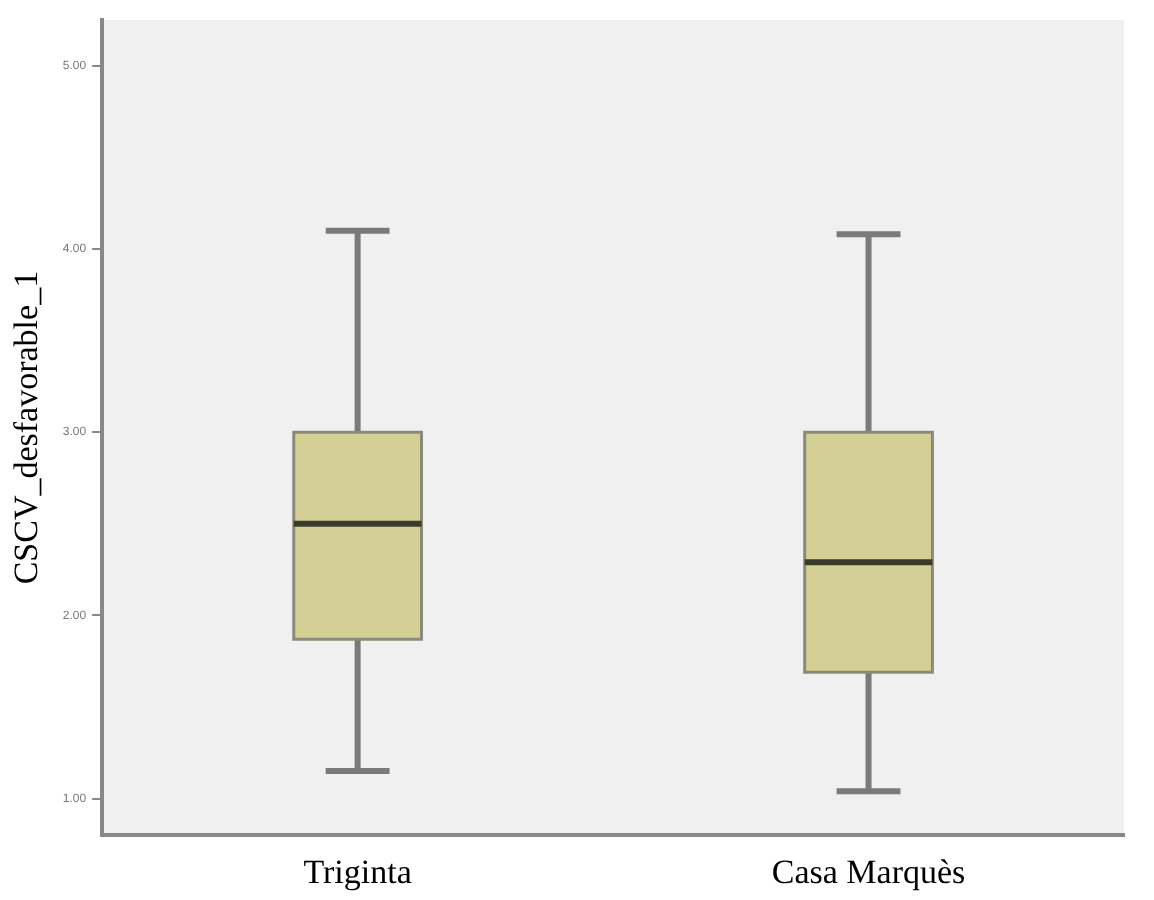 The height and width of the screenshot is (900, 1154). Describe the element at coordinates (26, 427) in the screenshot. I see `y-axis-title: CSCV_desfavorable_1` at that location.